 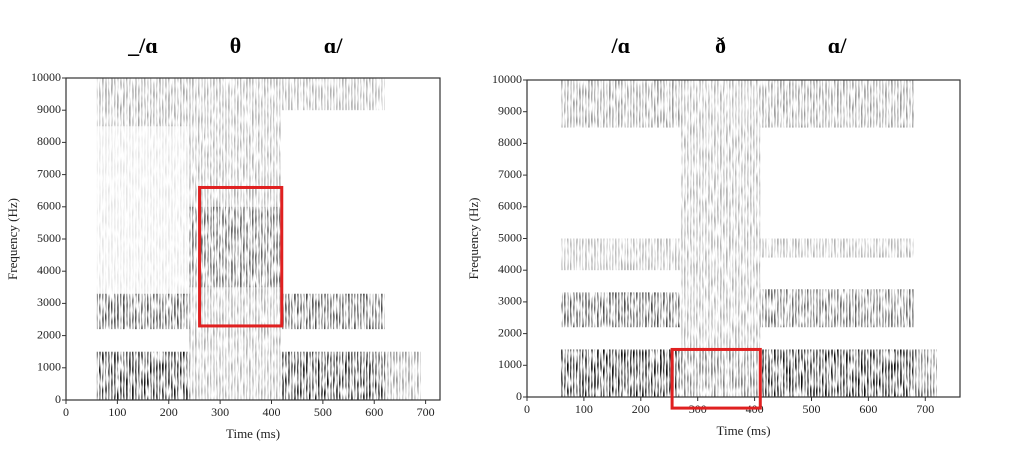 What do you see at coordinates (621, 45) in the screenshot?
I see `phone-label: /ɑ` at bounding box center [621, 45].